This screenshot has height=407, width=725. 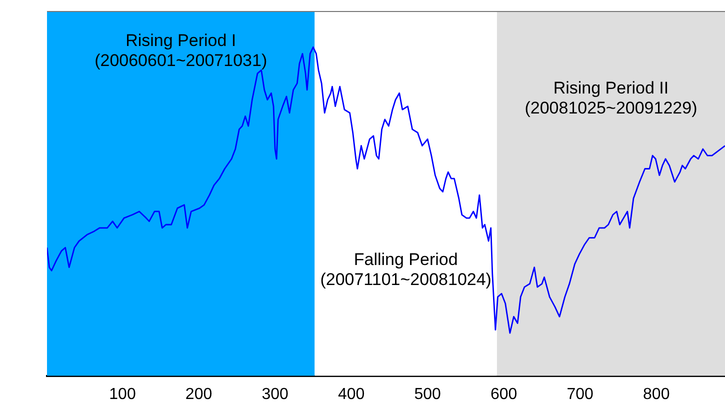 What do you see at coordinates (428, 394) in the screenshot?
I see `x-tick-label: 500` at bounding box center [428, 394].